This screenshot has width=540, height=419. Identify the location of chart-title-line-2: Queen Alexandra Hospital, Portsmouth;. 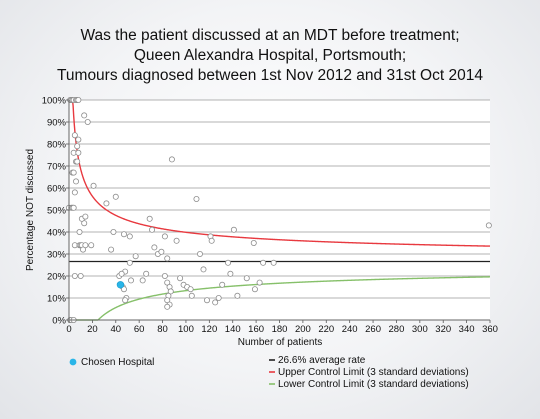
(270, 55).